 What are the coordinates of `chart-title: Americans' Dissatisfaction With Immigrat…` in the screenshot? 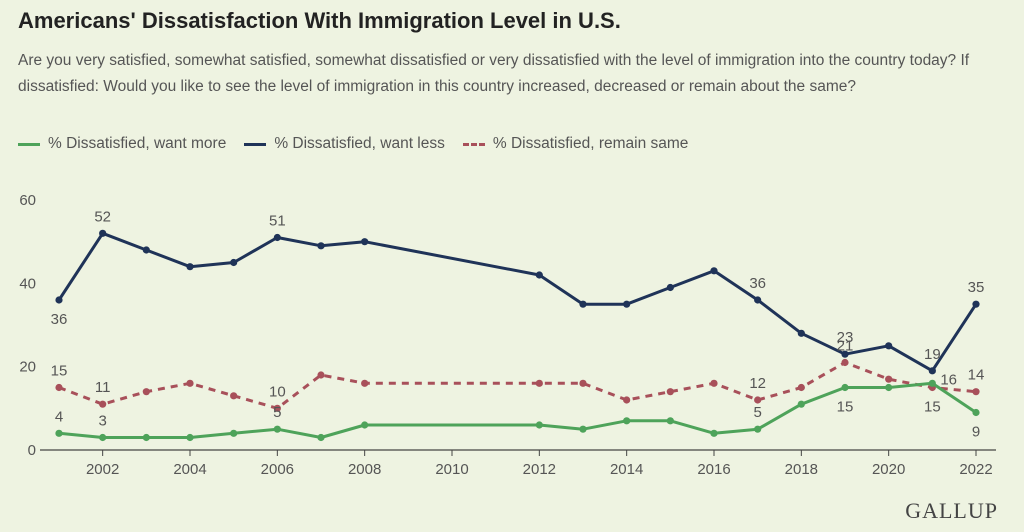 It's located at (319, 20).